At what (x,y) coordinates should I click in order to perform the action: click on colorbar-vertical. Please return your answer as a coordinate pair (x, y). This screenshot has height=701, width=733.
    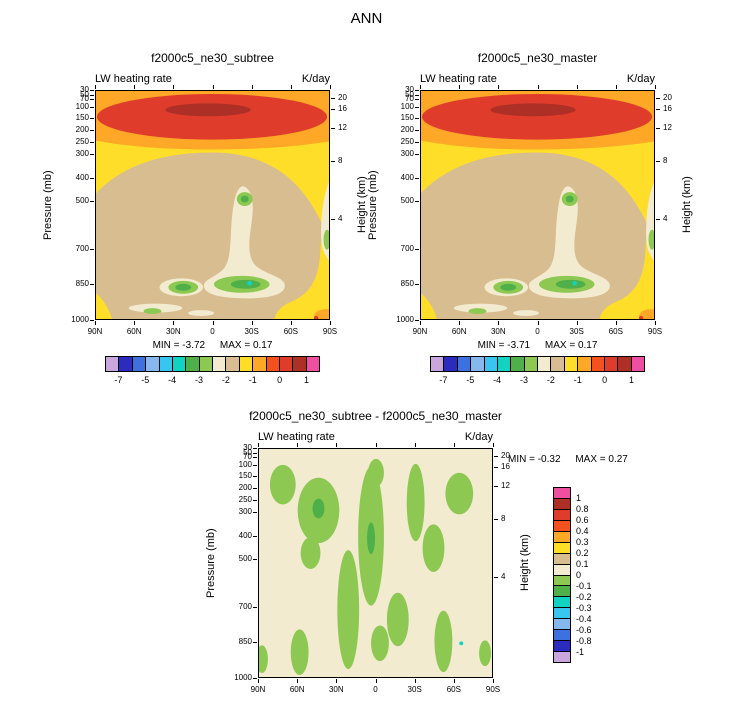
    Looking at the image, I should click on (562, 575).